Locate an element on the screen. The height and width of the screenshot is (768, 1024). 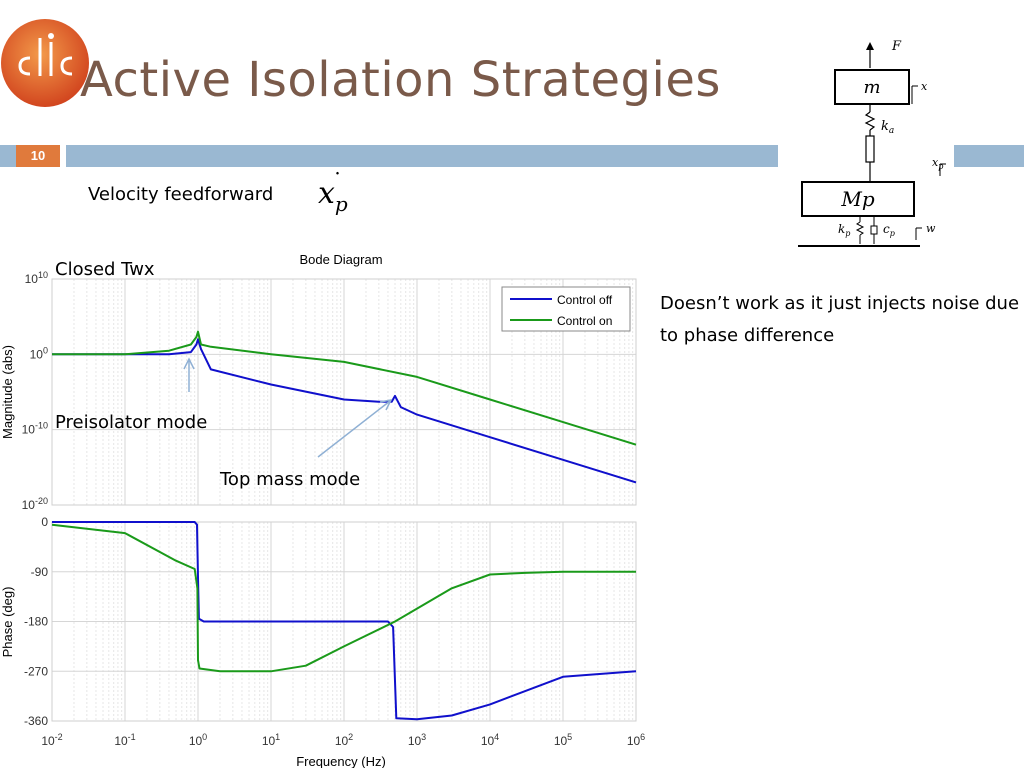
phase-y-ticks: 0 -90 -180 -270 -360 is located at coordinates (36, 621).